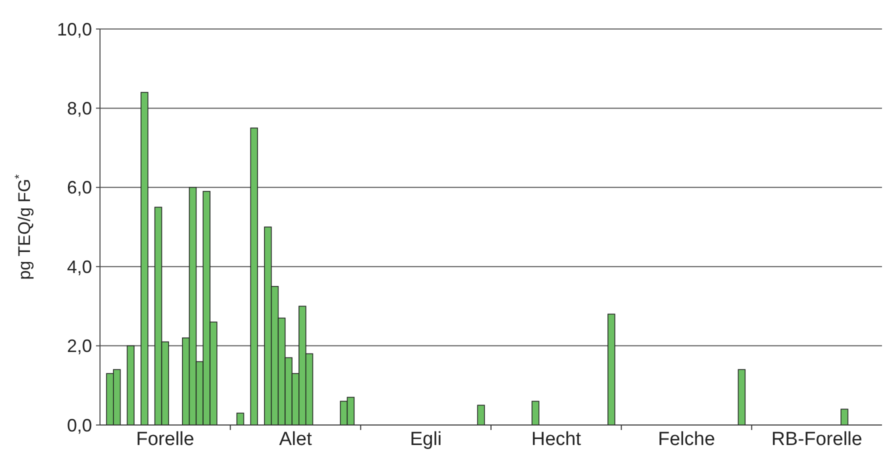 This screenshot has height=453, width=884. What do you see at coordinates (79, 425) in the screenshot?
I see `y-tick-label: 0,0` at bounding box center [79, 425].